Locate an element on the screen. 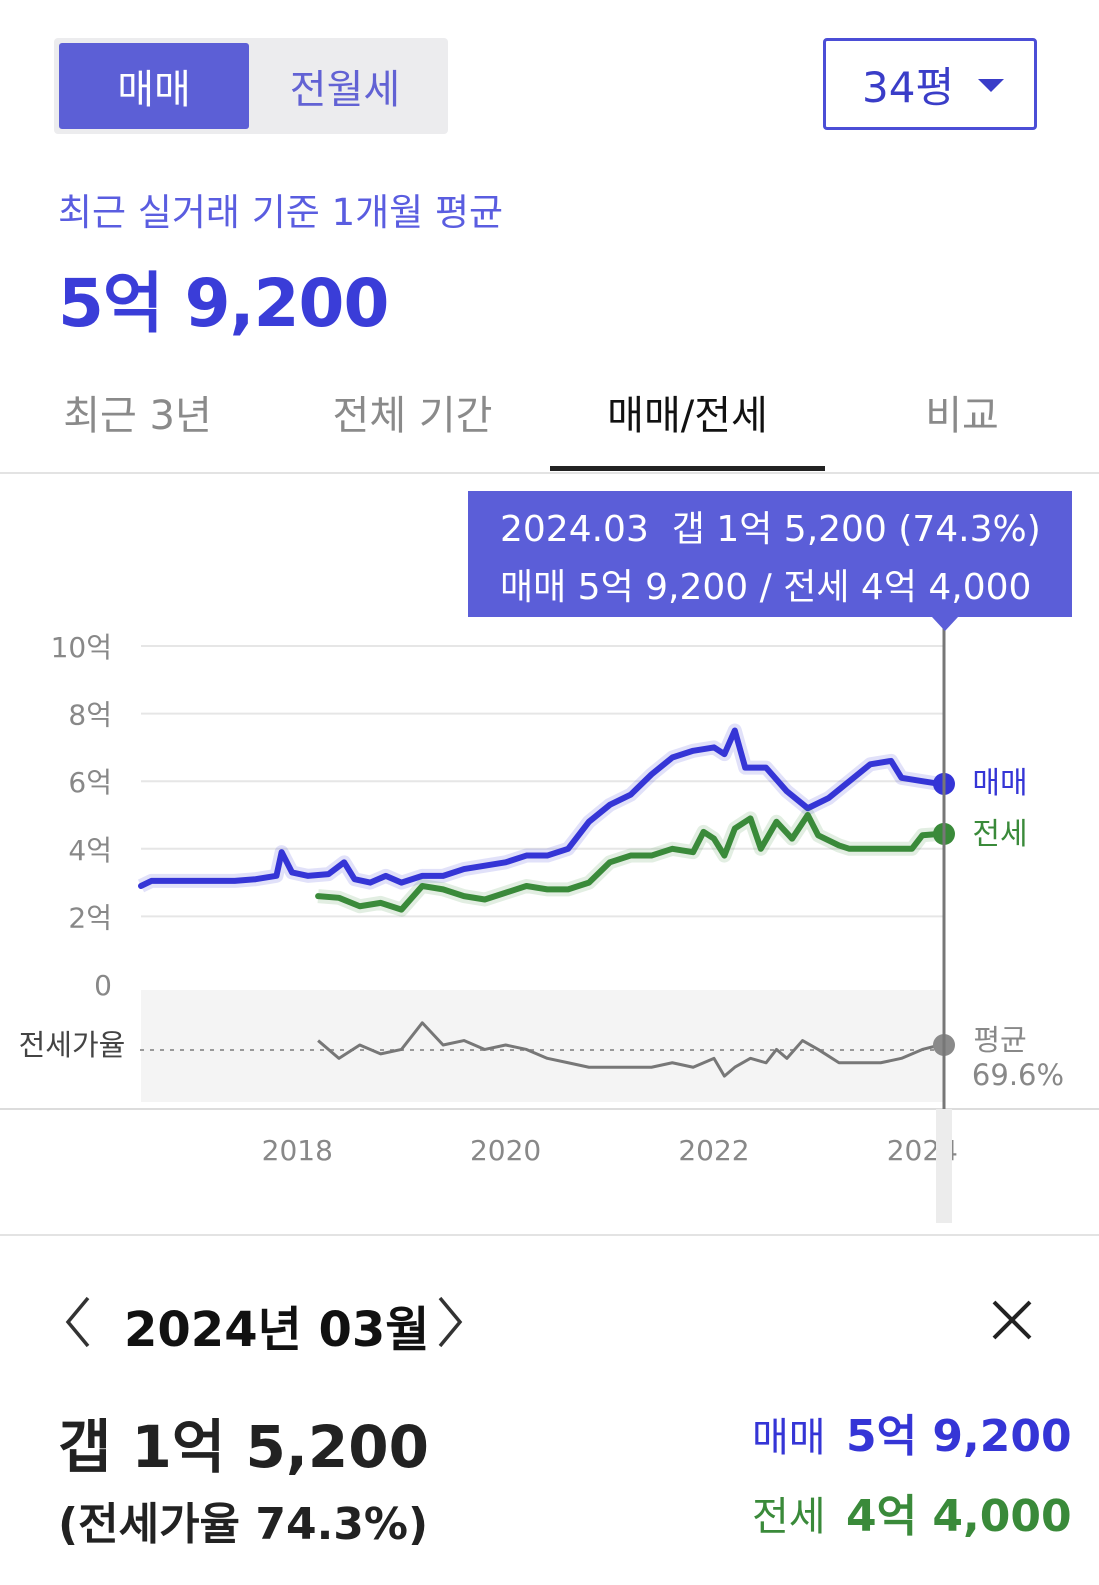 The height and width of the screenshot is (1585, 1099). y-axis: 10억 8억 6억 4억 2억 0 is located at coordinates (81, 816).